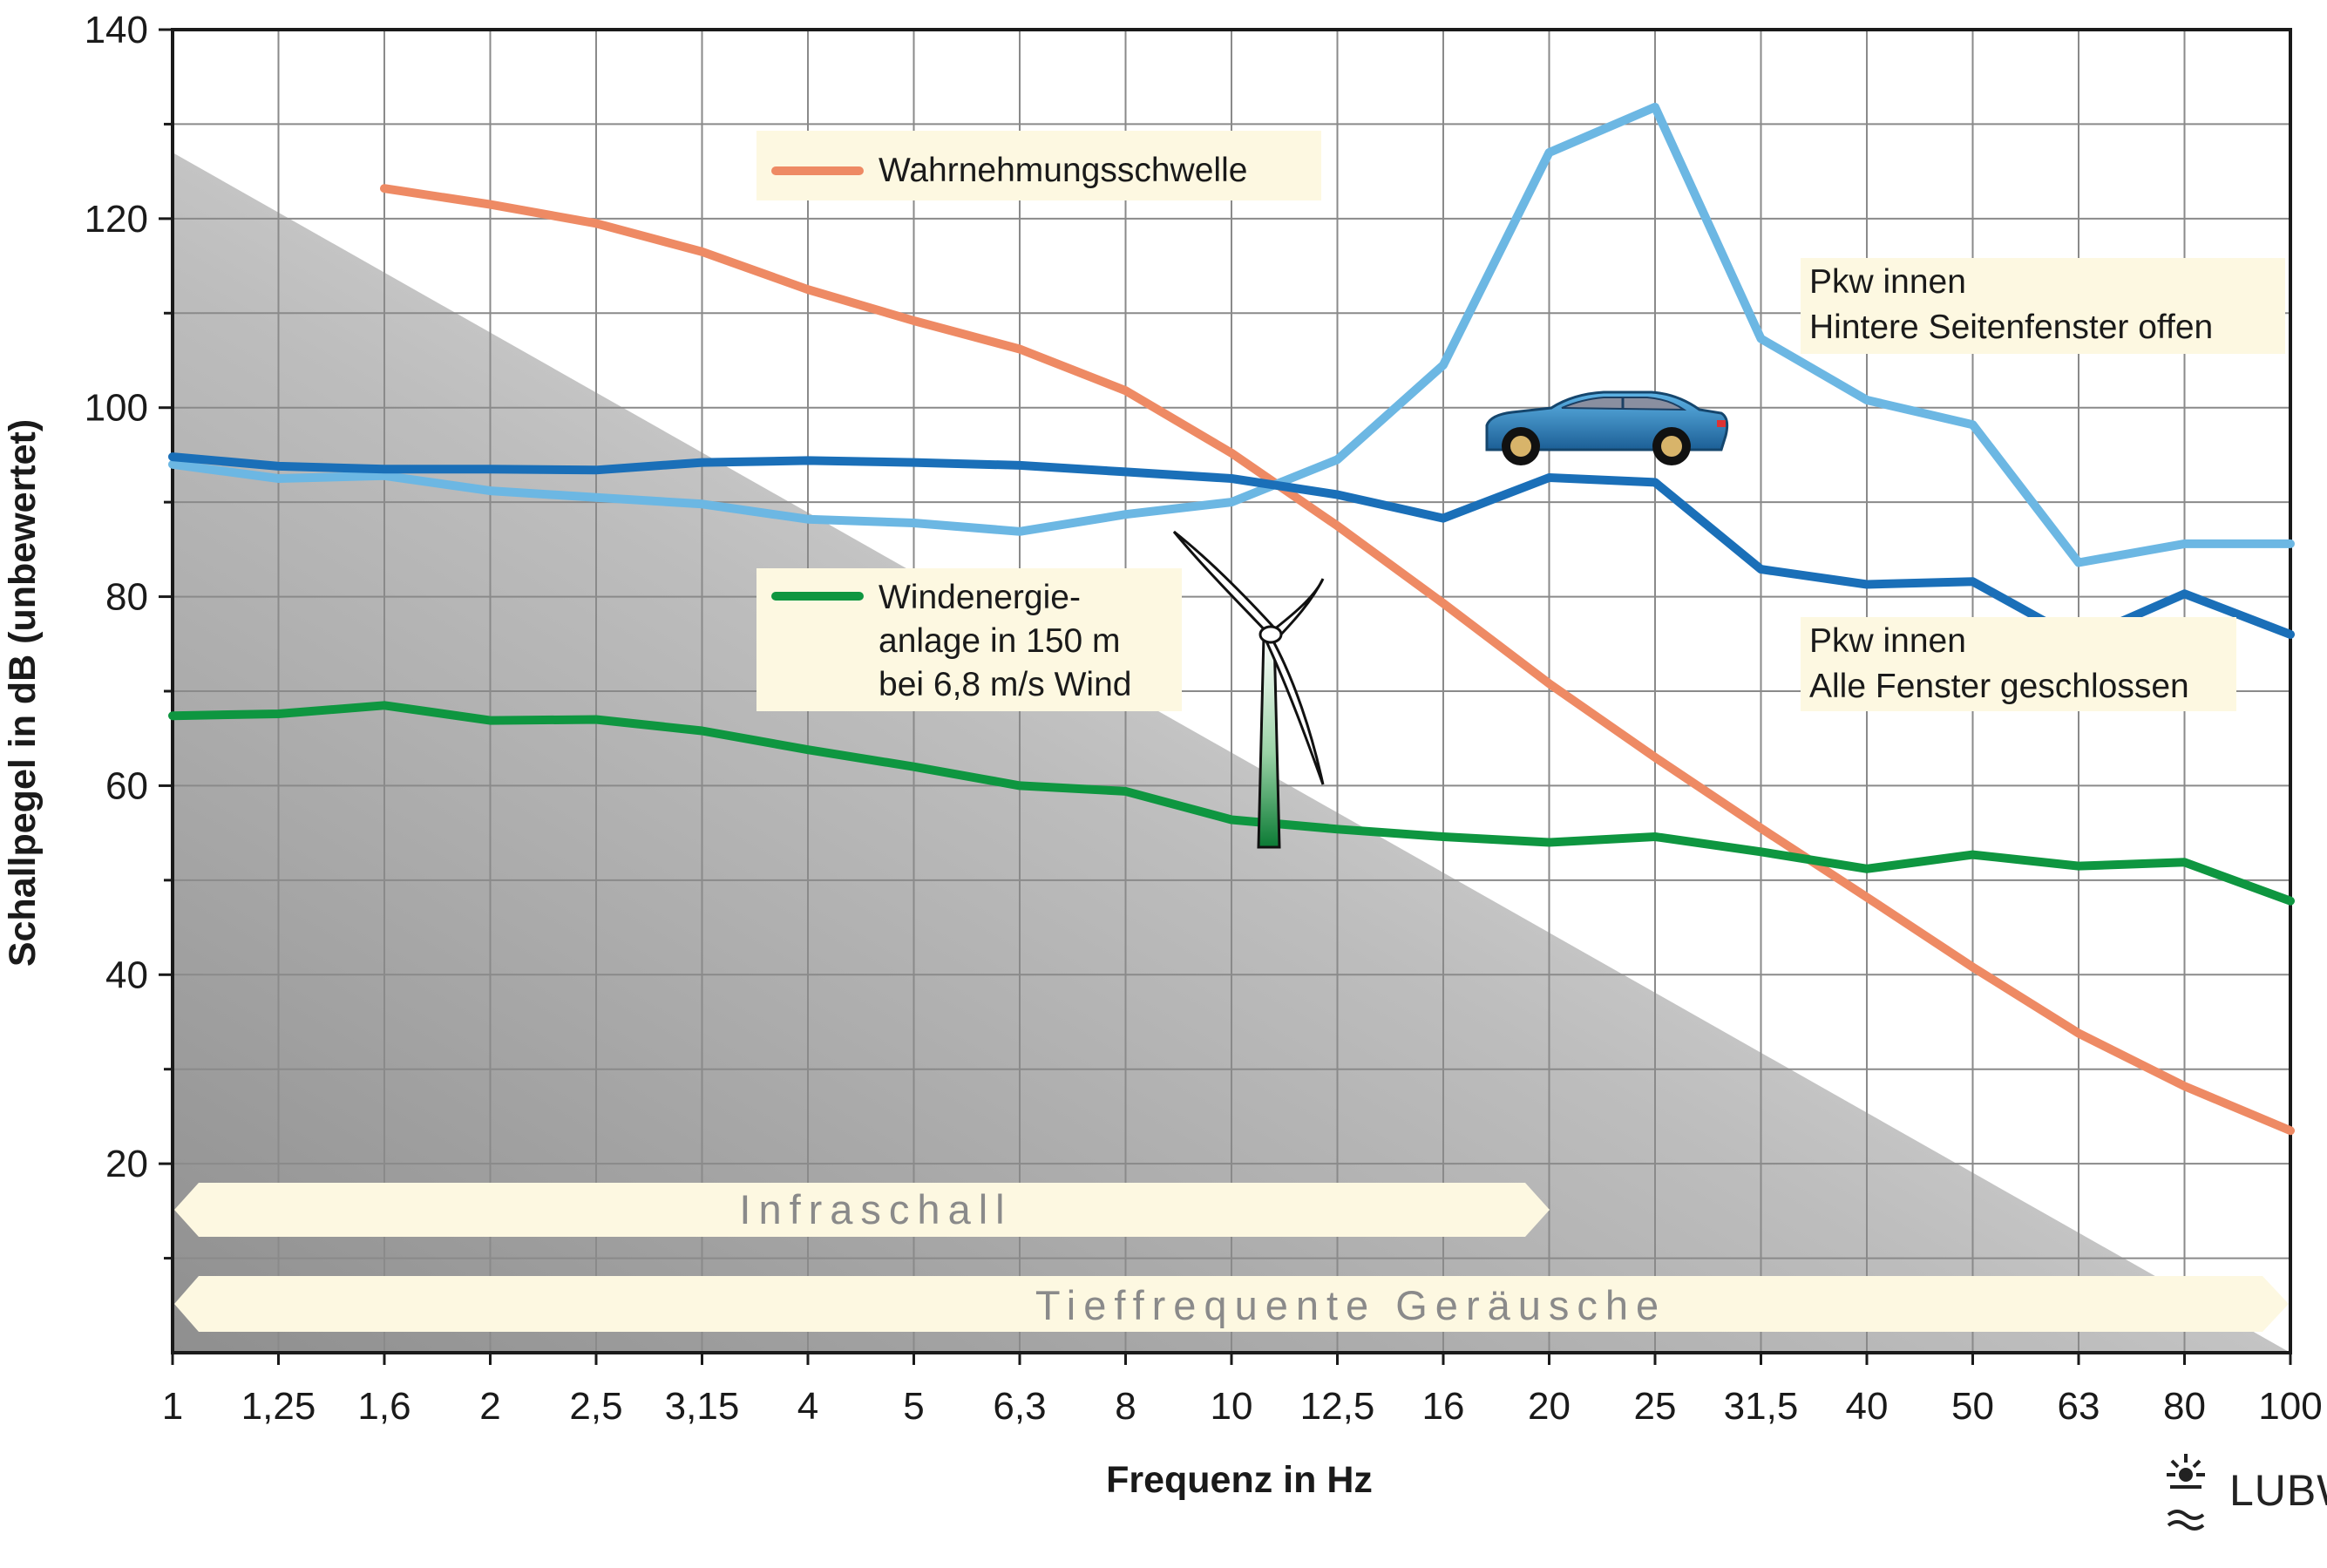 The image size is (2327, 1568). Describe the element at coordinates (1125, 1406) in the screenshot. I see `x-tick-label: 8` at that location.